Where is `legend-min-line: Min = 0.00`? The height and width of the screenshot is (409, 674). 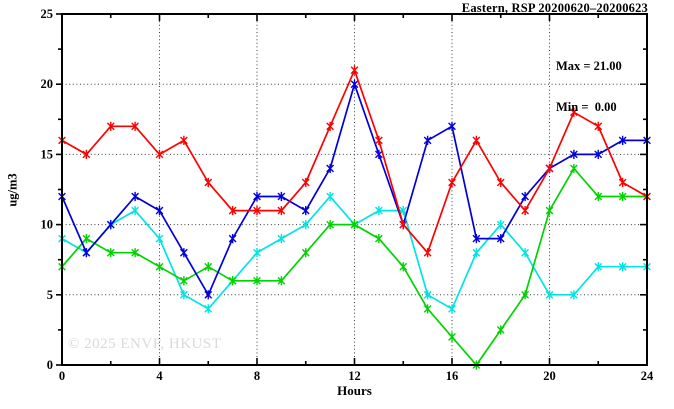
legend-min-line: Min = 0.00 is located at coordinates (586, 106).